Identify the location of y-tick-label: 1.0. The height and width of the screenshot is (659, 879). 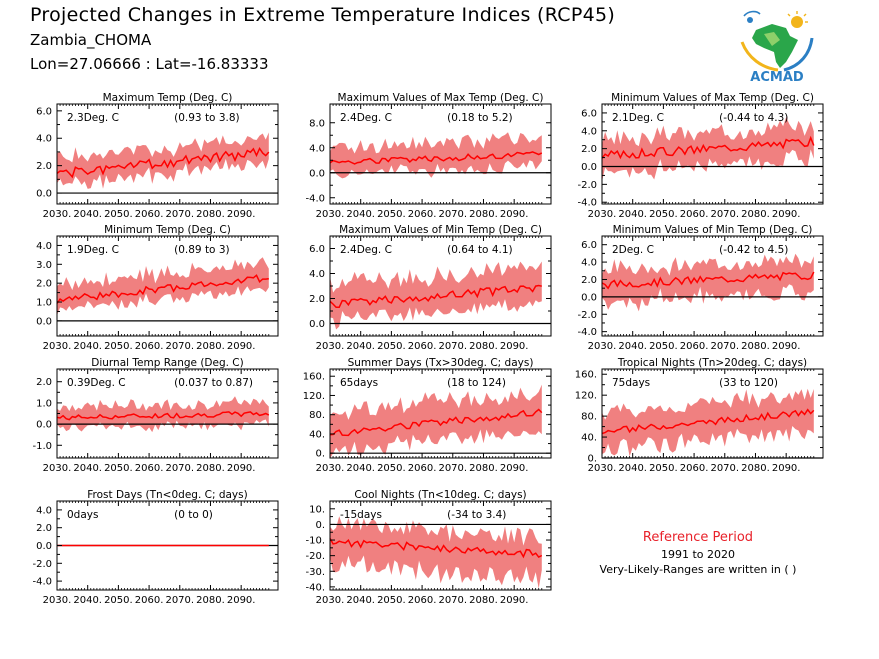
(44, 403).